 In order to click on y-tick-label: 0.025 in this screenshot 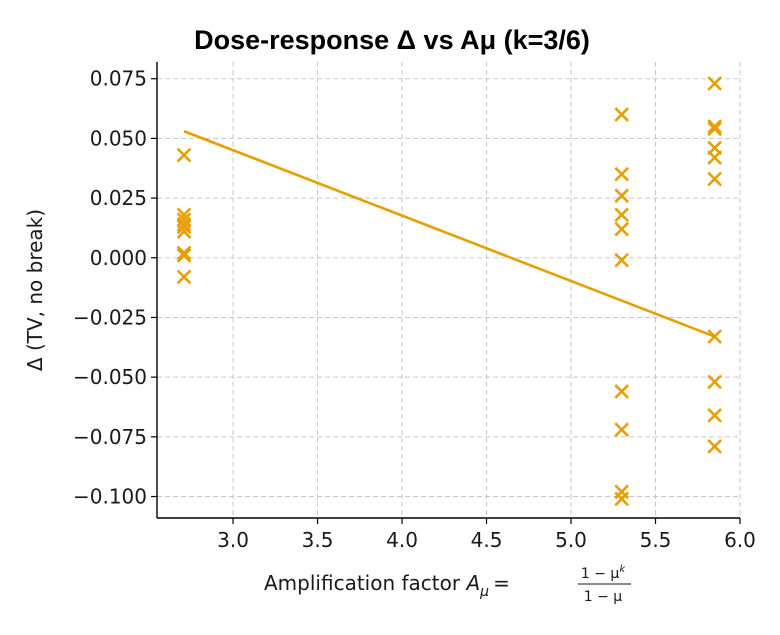, I will do `click(118, 198)`.